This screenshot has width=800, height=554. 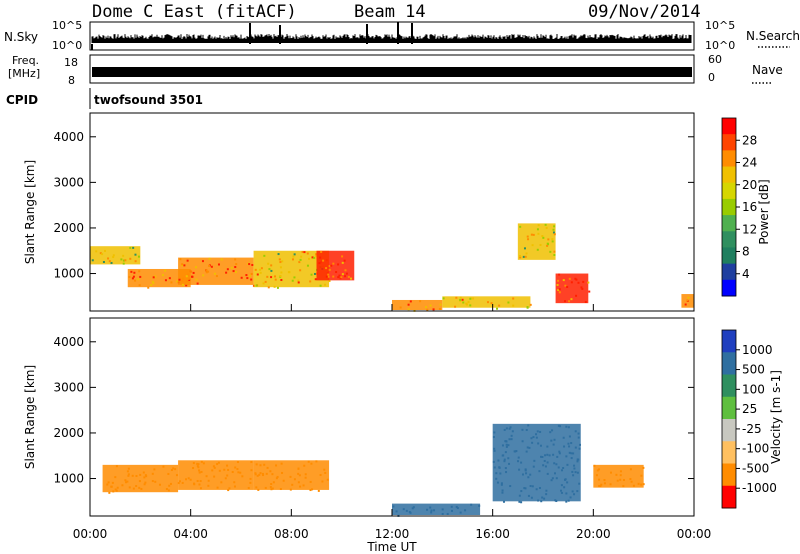 What do you see at coordinates (749, 207) in the screenshot?
I see `colorbar-tick-label: 16` at bounding box center [749, 207].